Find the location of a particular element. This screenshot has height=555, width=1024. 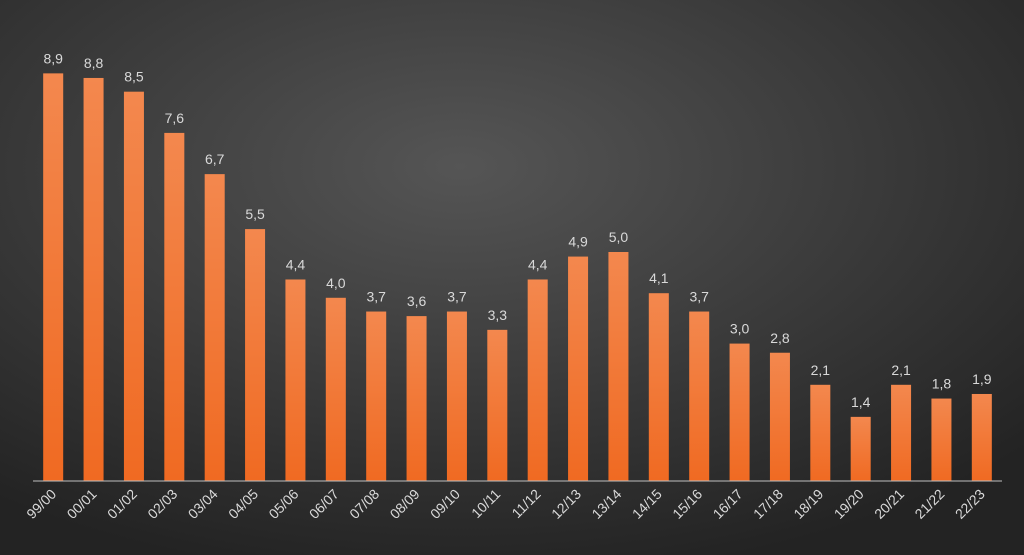

data-label: 3,6 is located at coordinates (417, 301).